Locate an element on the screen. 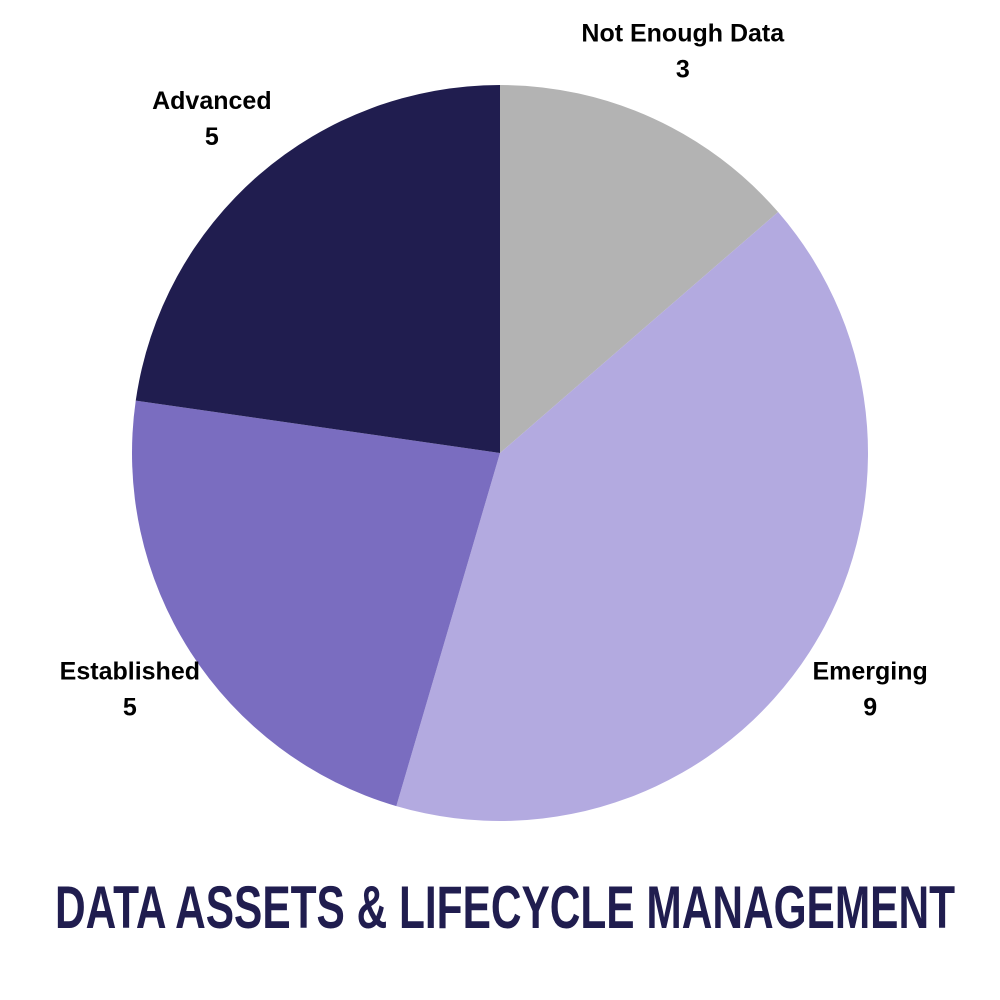  slice-label: Established is located at coordinates (130, 671).